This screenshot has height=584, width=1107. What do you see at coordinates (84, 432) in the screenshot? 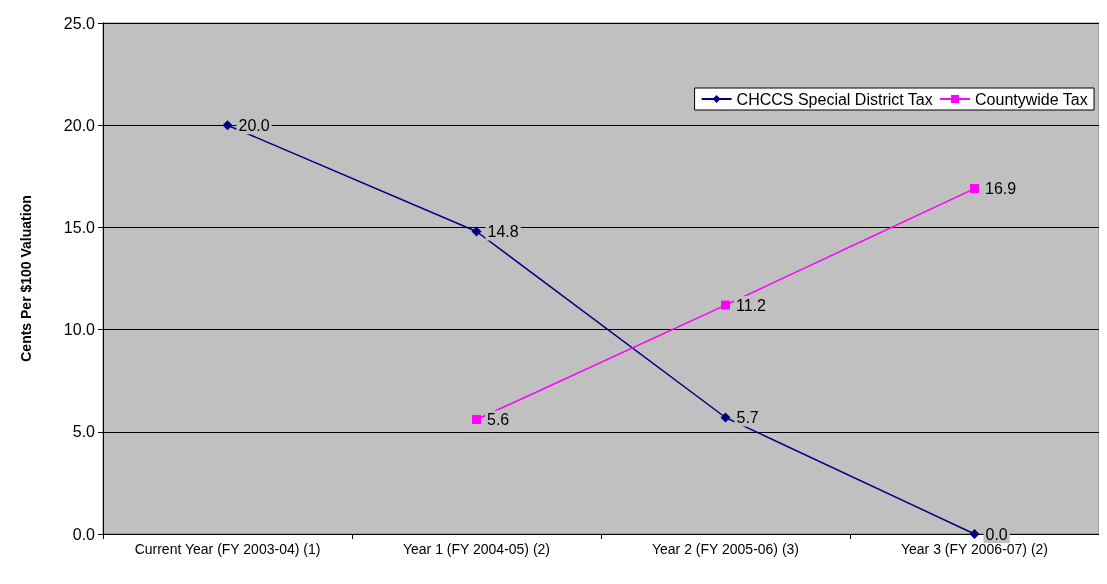
I see `y-tick-label: 5.0` at bounding box center [84, 432].